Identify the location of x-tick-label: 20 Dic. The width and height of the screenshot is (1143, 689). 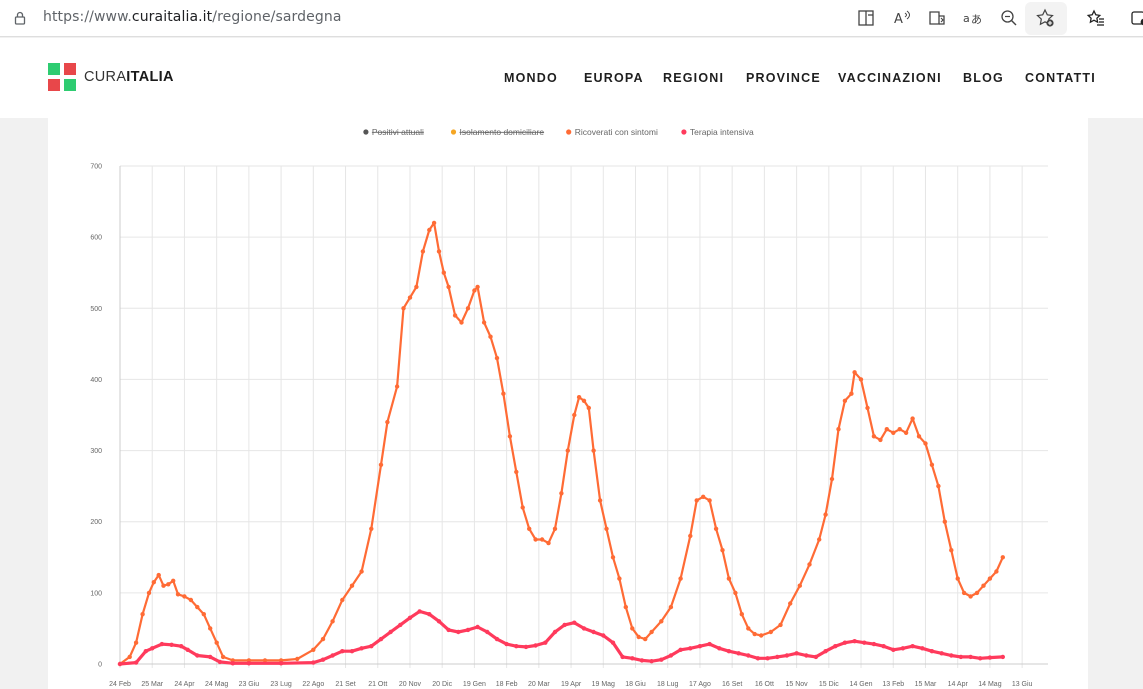
(442, 684).